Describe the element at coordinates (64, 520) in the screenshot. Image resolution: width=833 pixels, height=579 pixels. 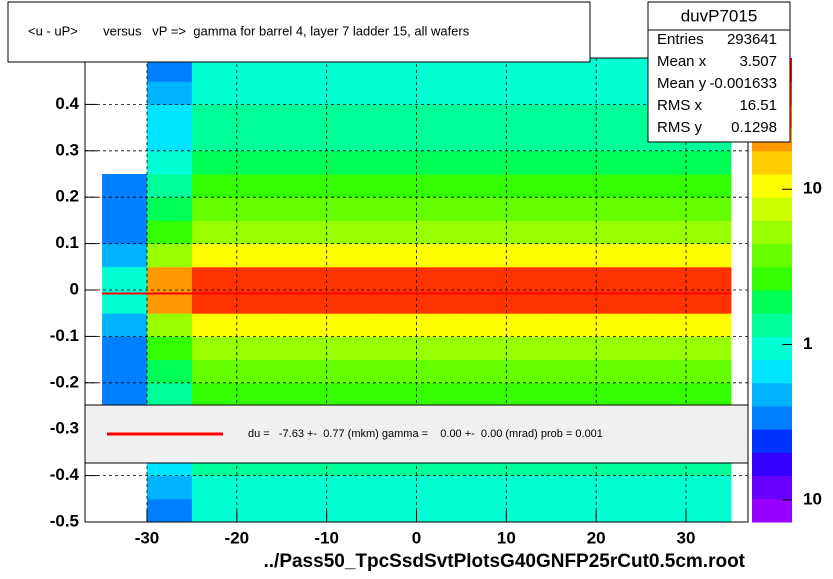
I see `y-tick-label: -0.5` at that location.